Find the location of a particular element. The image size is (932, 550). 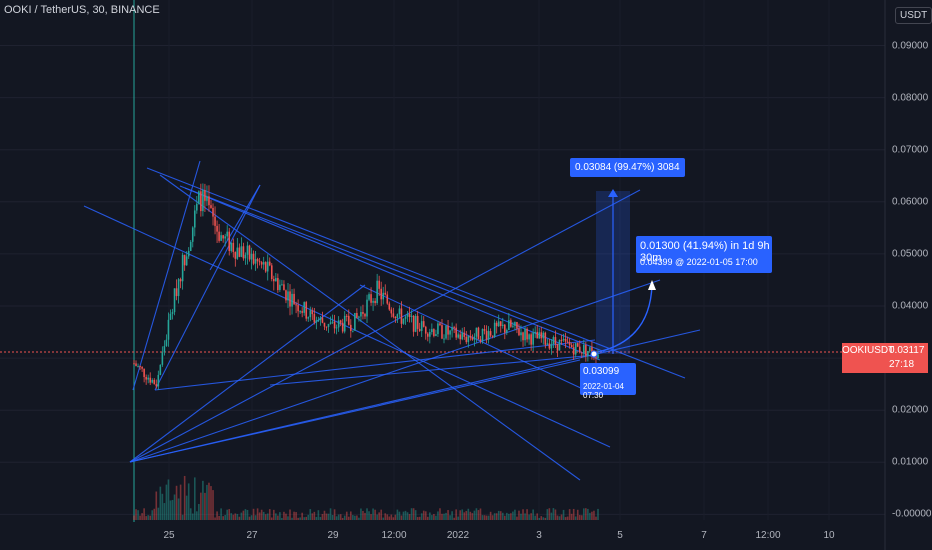

low-label: 0.03099 2022-01-04 07:30 is located at coordinates (608, 381).